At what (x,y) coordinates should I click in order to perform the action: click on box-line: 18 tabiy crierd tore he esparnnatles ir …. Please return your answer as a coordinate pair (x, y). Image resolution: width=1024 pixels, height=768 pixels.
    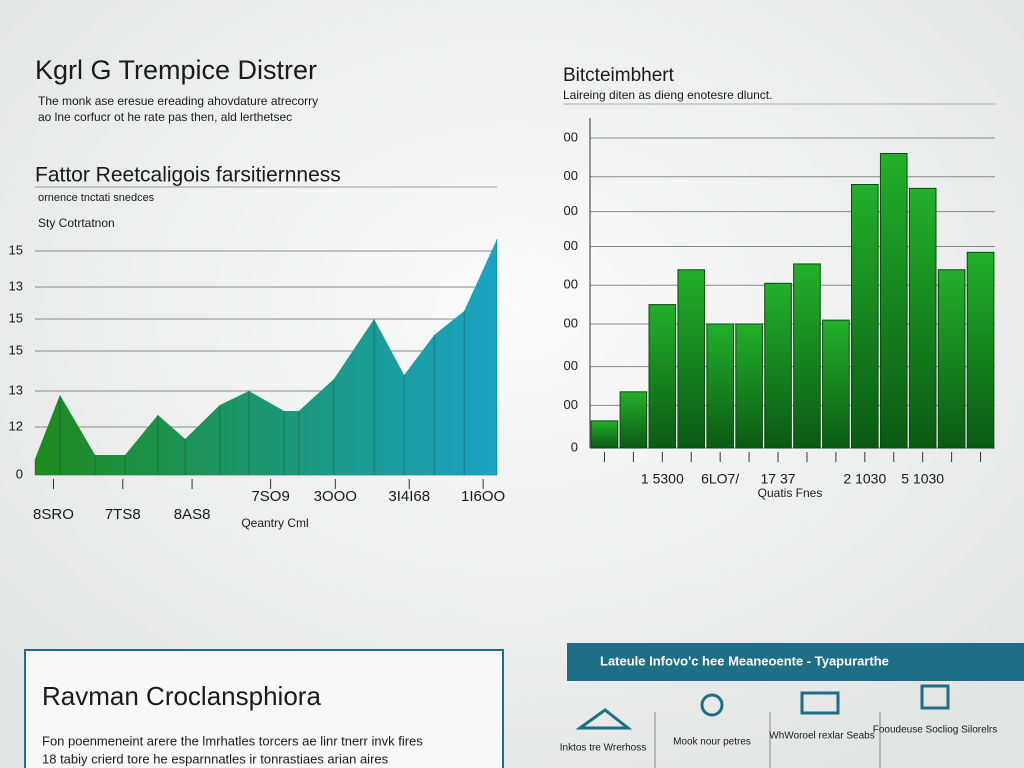
    Looking at the image, I should click on (215, 758).